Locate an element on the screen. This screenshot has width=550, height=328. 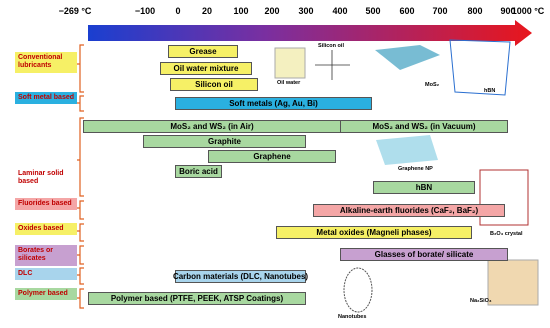
range-bar: Alkaline-earth fluorides (CaF₂, BaF₂) is located at coordinates (409, 210).